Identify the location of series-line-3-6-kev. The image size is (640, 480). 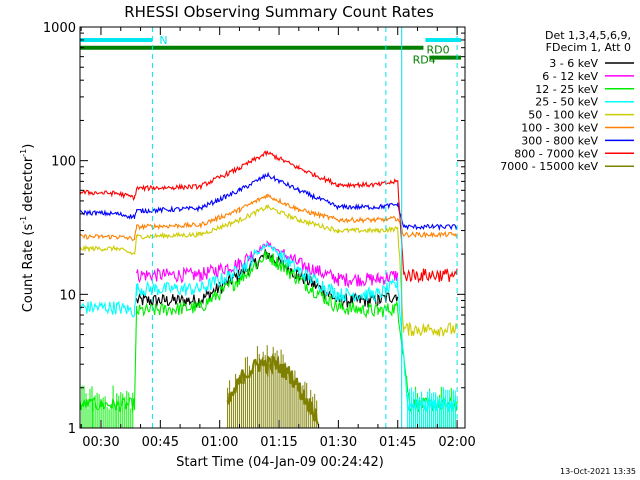
(267, 278).